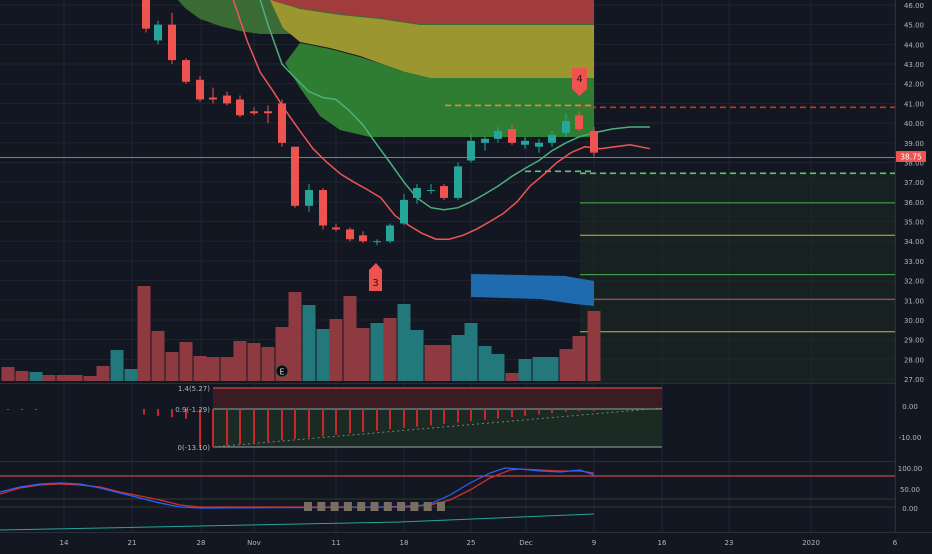 The height and width of the screenshot is (554, 932). What do you see at coordinates (526, 543) in the screenshot?
I see `time-label-7: Dec` at bounding box center [526, 543].